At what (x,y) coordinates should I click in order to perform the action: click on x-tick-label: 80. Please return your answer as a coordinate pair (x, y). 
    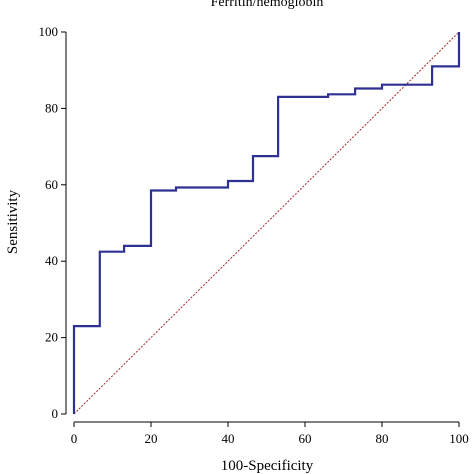
    Looking at the image, I should click on (382, 438).